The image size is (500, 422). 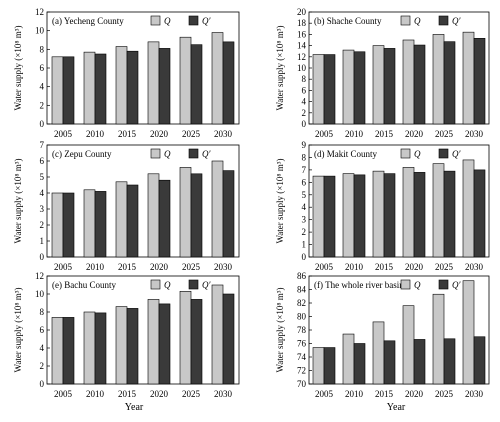 What do you see at coordinates (302, 344) in the screenshot?
I see `y-tick-label: 76` at bounding box center [302, 344].